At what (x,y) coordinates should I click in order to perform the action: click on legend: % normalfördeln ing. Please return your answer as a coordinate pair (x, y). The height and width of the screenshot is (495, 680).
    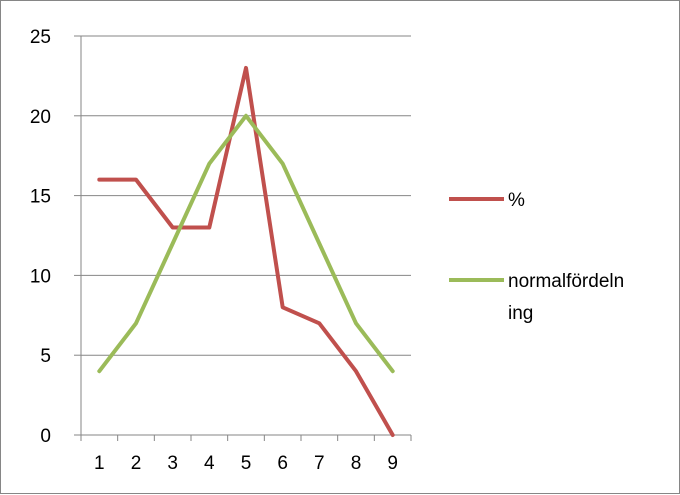
    Looking at the image, I should click on (536, 257).